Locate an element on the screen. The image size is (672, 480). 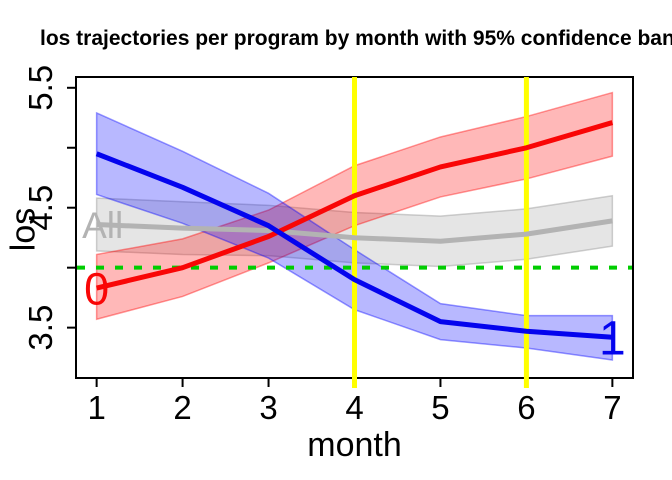
y-tick-label: 5.5 is located at coordinates (40, 88).